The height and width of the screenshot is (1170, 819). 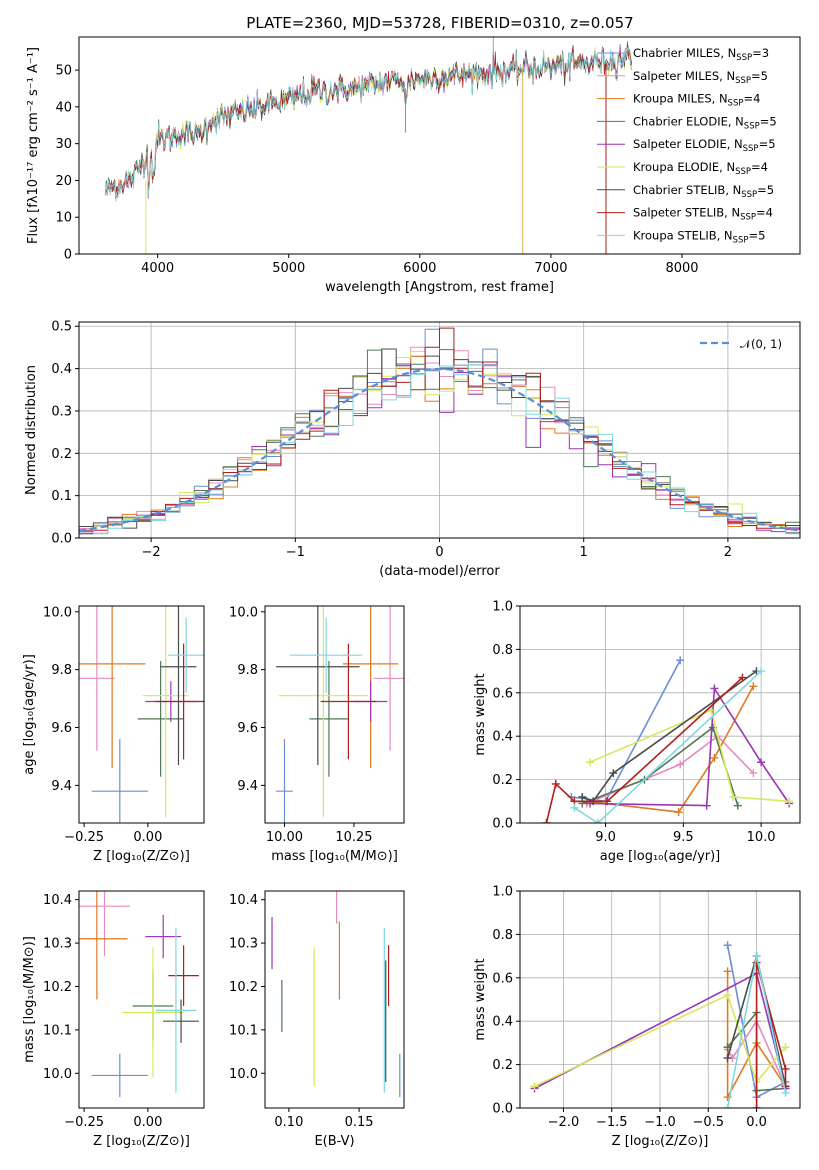 I want to click on y-tick-label: 0.8, so click(x=502, y=935).